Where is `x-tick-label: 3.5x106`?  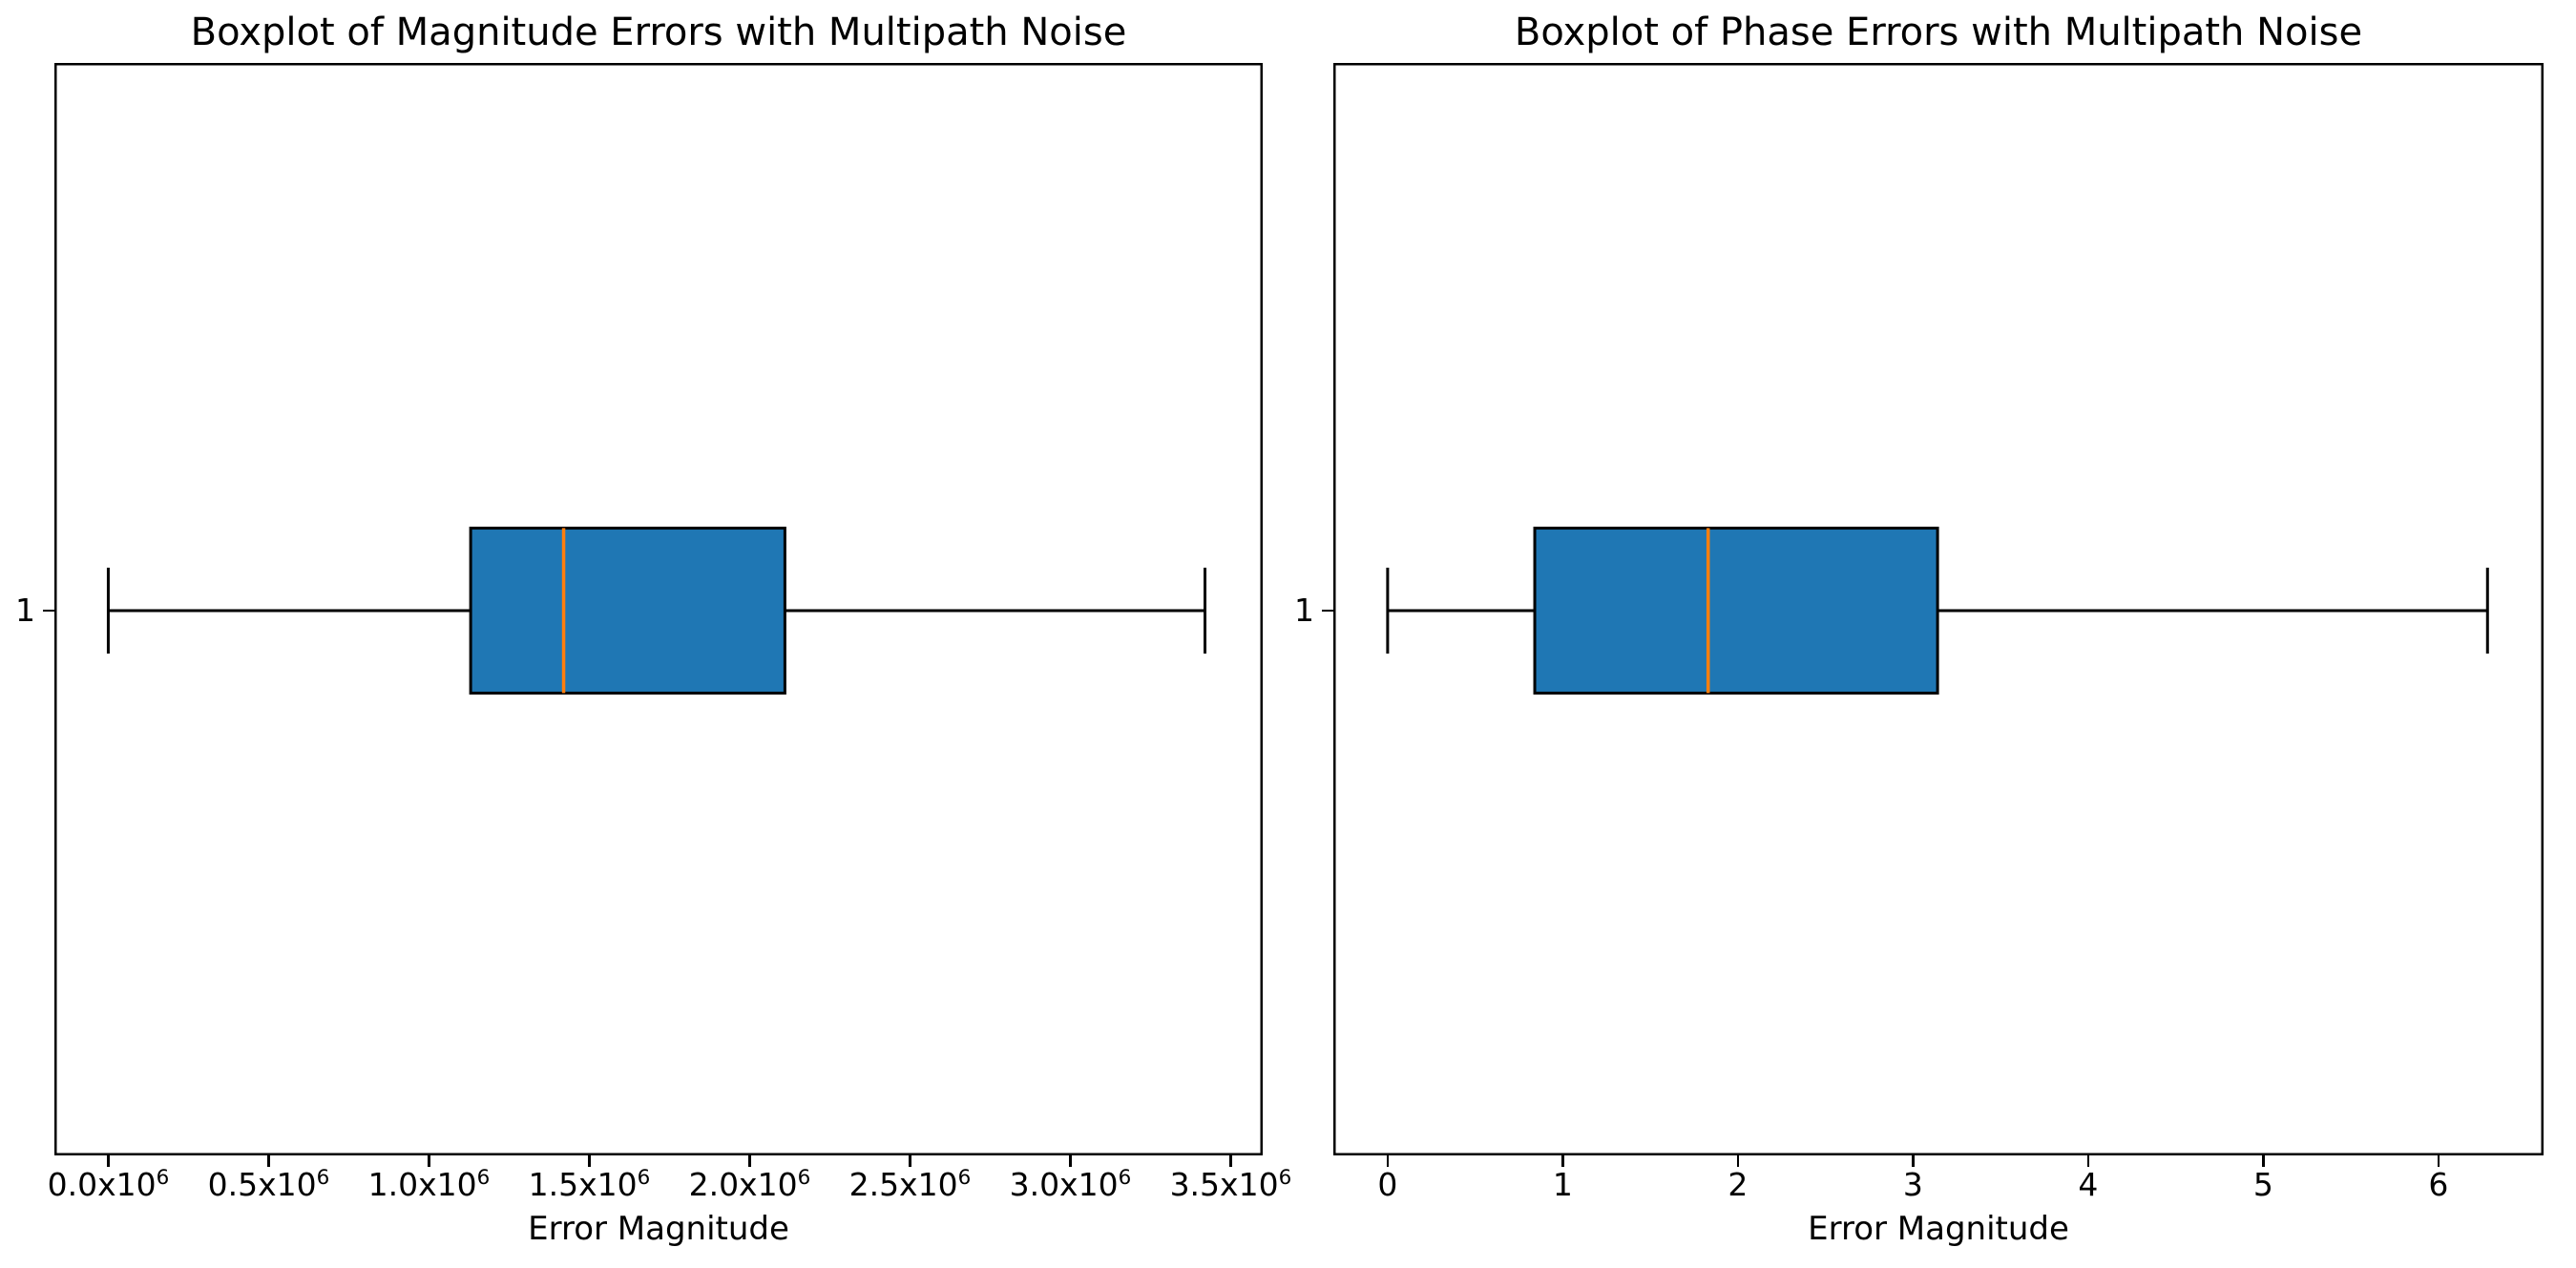 x-tick-label: 3.5x106 is located at coordinates (1230, 1184).